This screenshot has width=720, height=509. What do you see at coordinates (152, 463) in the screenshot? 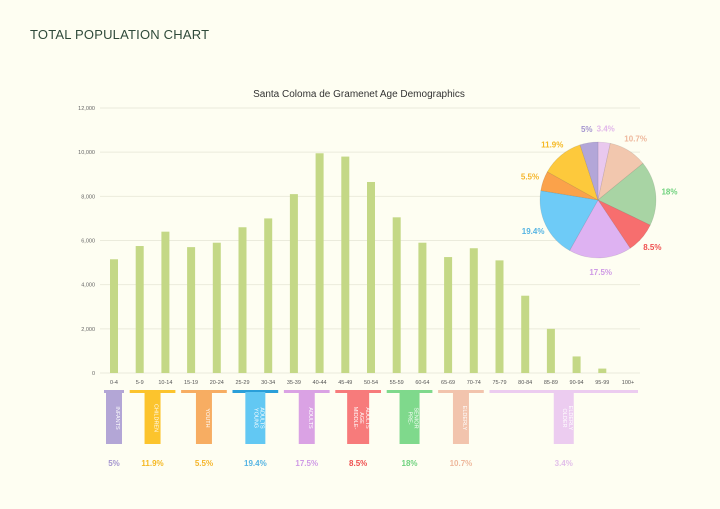
I see `group-percent: 11.9%` at bounding box center [152, 463].